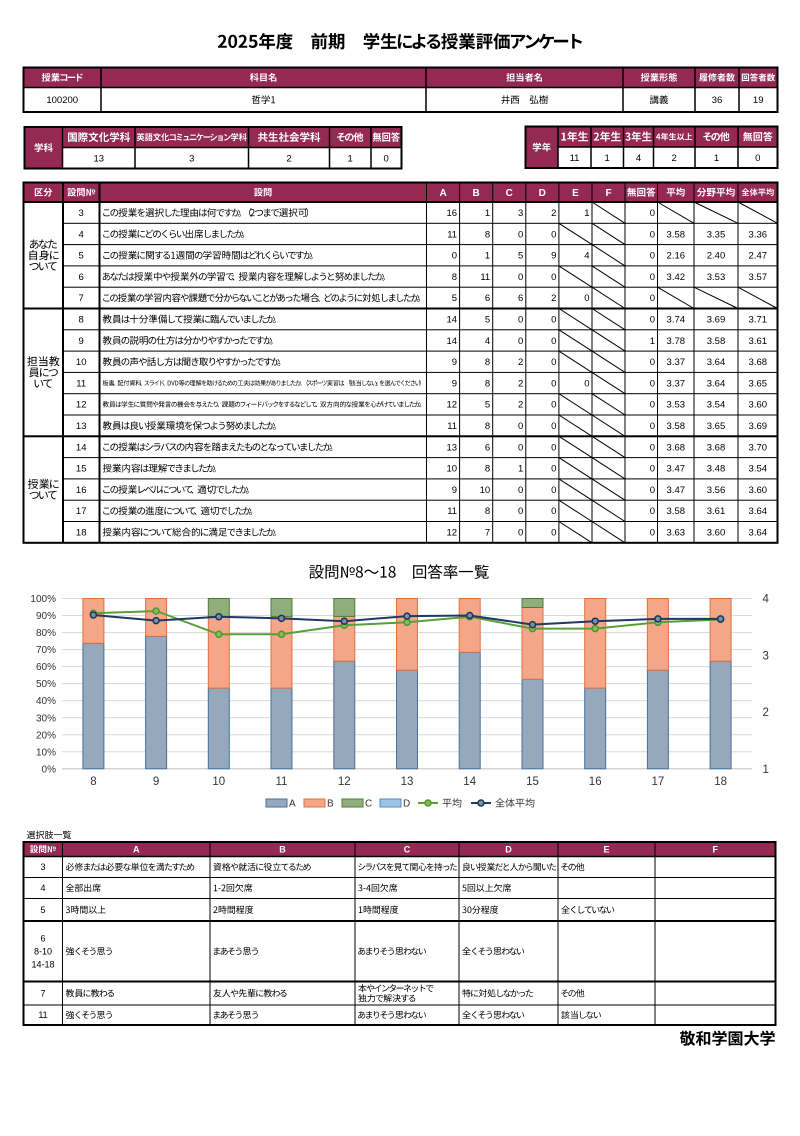 Image resolution: width=800 pixels, height=1136 pixels. Describe the element at coordinates (716, 426) in the screenshot. I see `svg-text: 3.65` at that location.